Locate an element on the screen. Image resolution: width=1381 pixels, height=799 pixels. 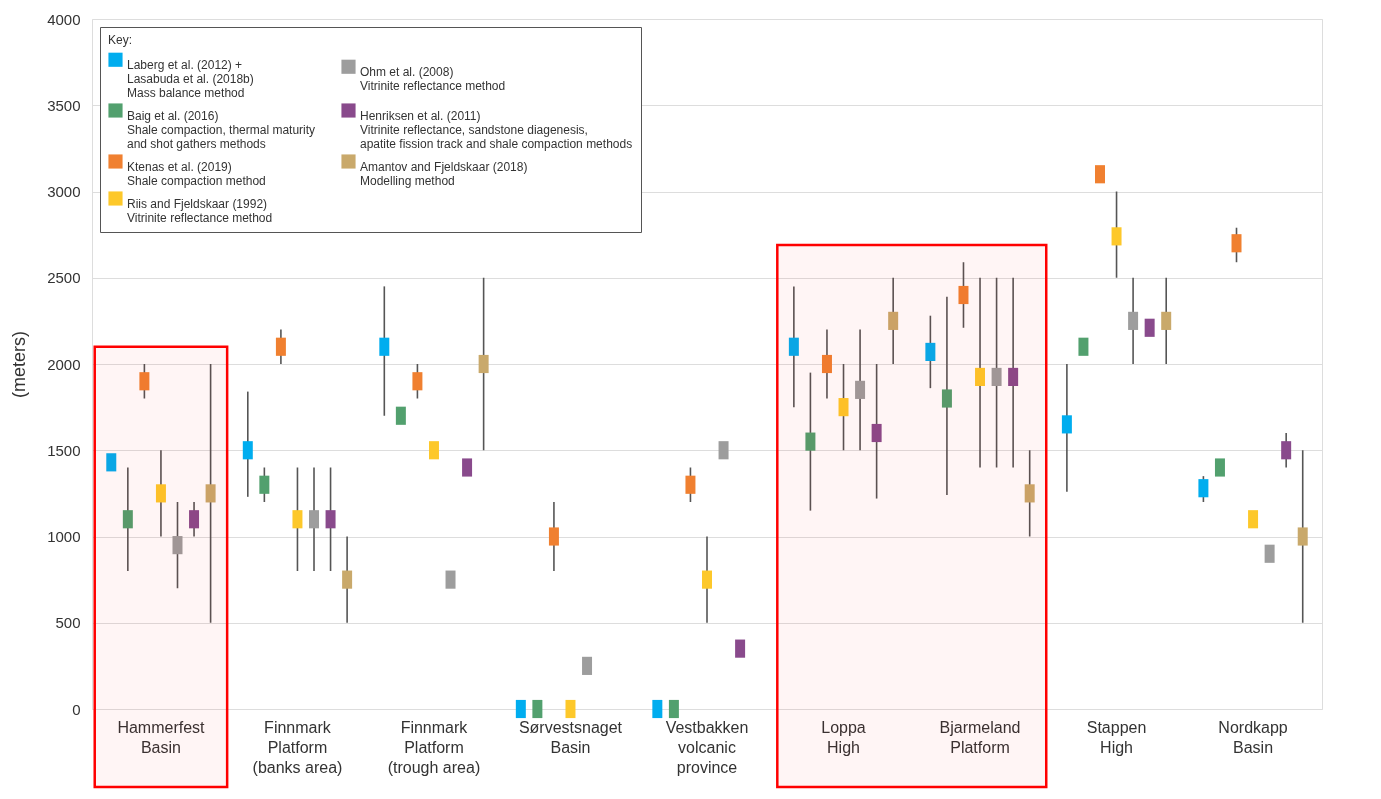
legend-label: Henriksen et al. (2011) Vitrinite reflectance, sandstone diagenesis, apatite fission track and shale compaction methods is located at coordinates (496, 129).